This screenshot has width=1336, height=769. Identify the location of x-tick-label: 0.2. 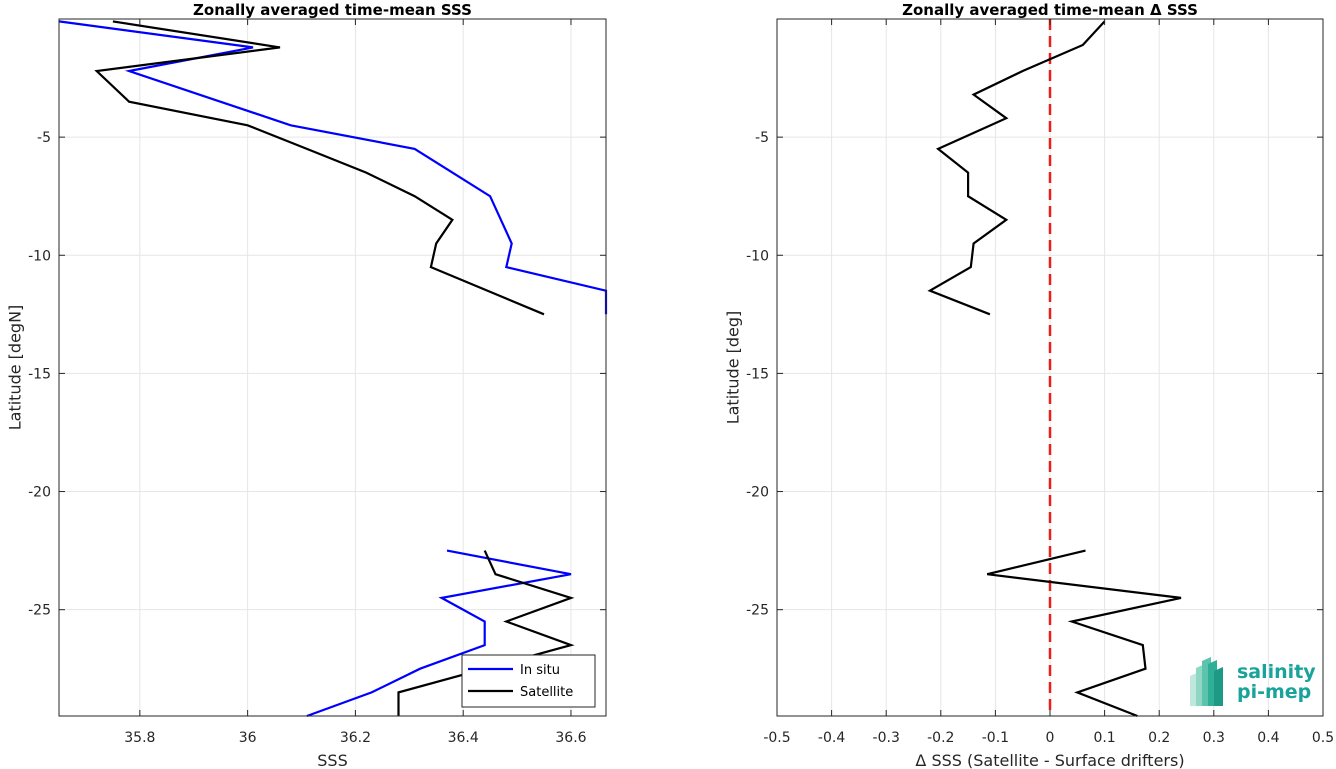
(1159, 738).